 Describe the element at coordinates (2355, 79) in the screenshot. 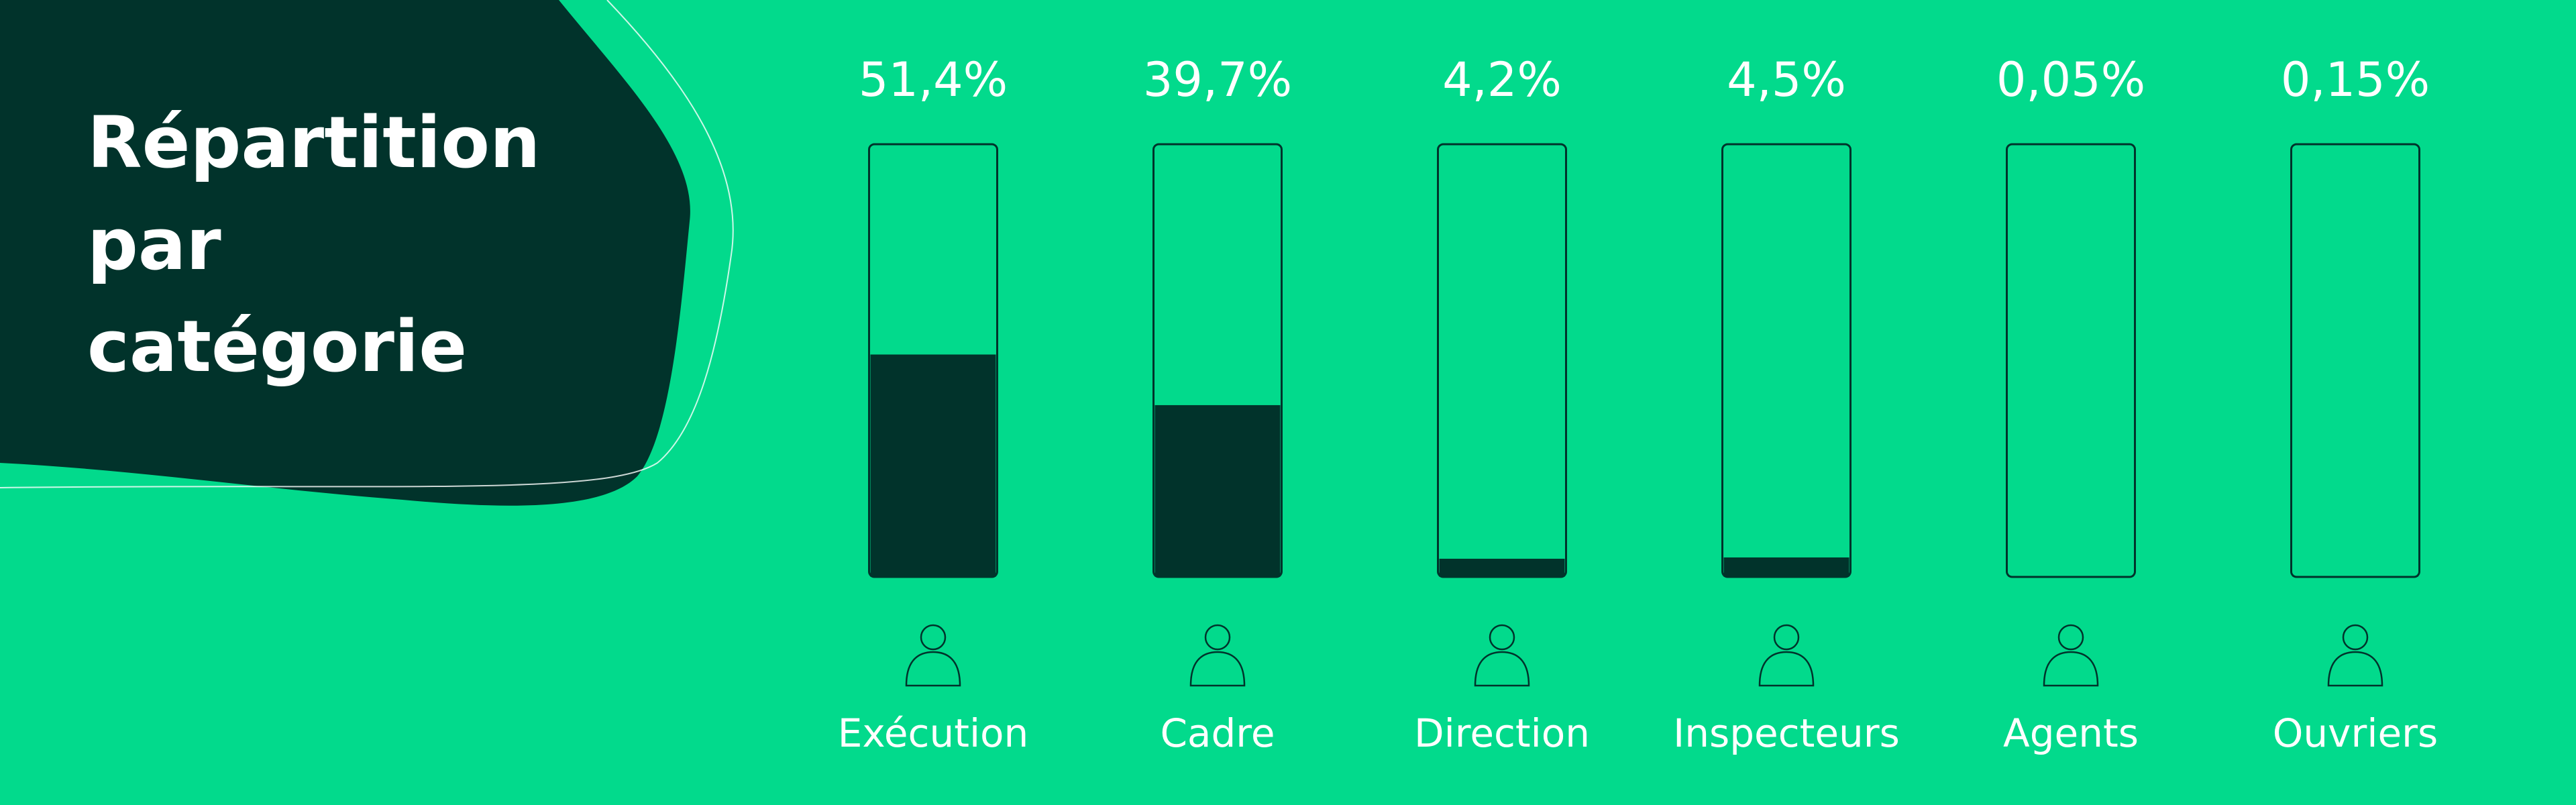

I see `value-label: 0,15%` at that location.